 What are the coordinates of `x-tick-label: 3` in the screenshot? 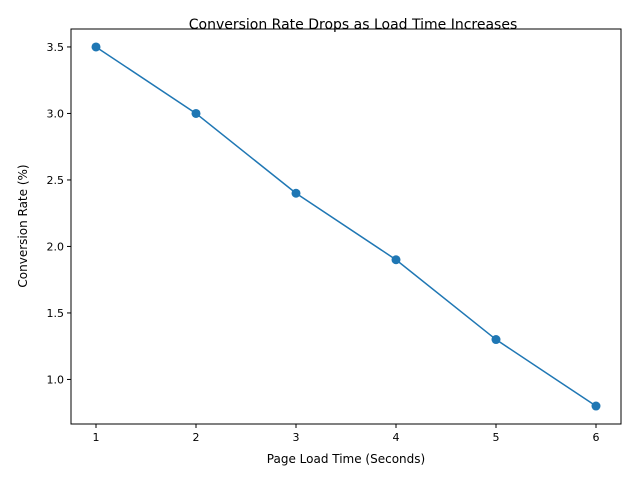 It's located at (296, 437).